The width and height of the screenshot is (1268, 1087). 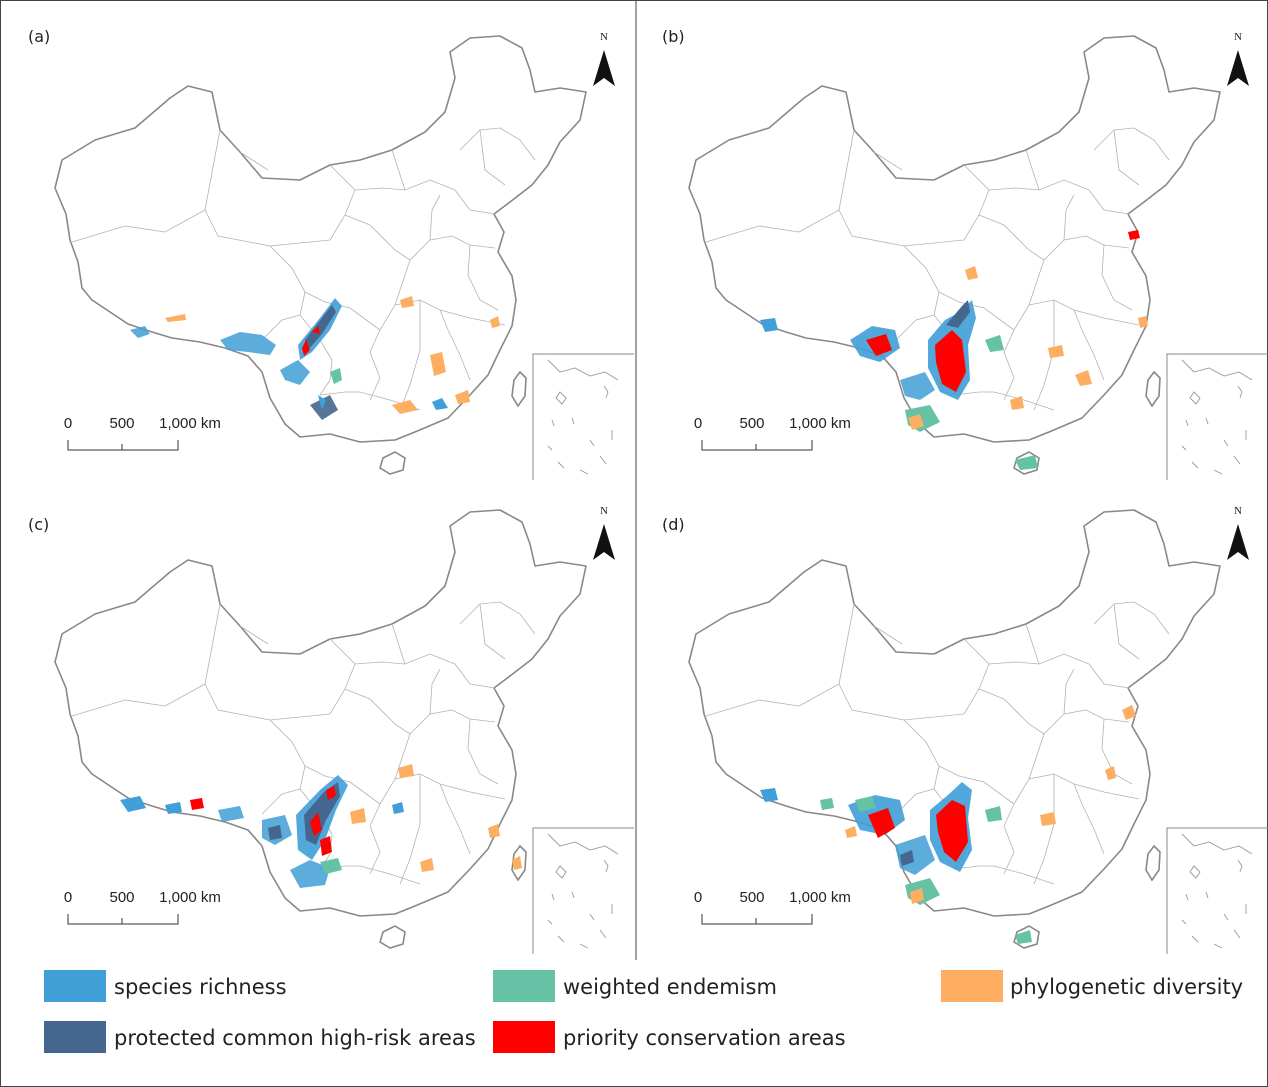 I want to click on panel-label: (b), so click(x=673, y=36).